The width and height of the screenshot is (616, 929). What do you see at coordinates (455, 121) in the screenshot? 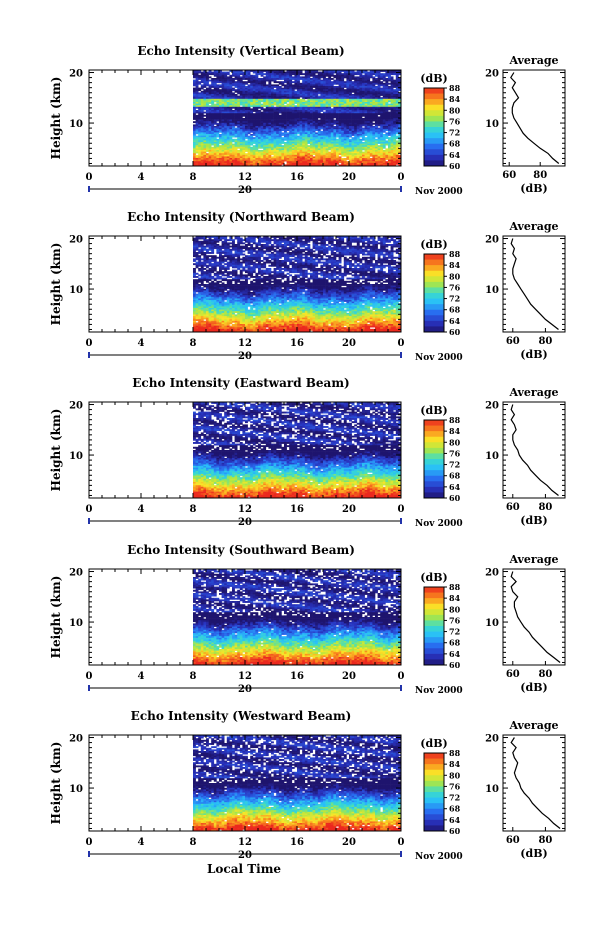
I see `colorbar-tick-label: 76` at bounding box center [455, 121].